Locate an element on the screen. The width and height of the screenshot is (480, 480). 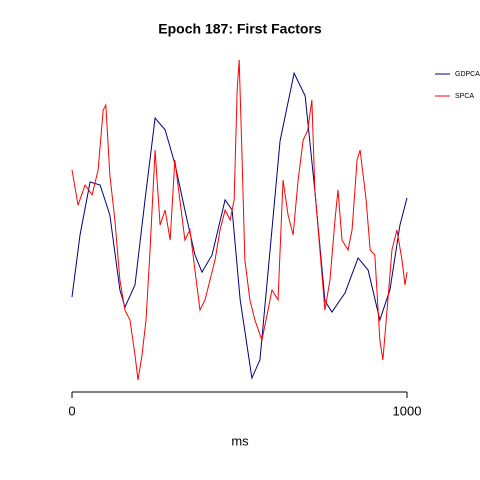
chart-title: Epoch 187: First Factors is located at coordinates (240, 29).